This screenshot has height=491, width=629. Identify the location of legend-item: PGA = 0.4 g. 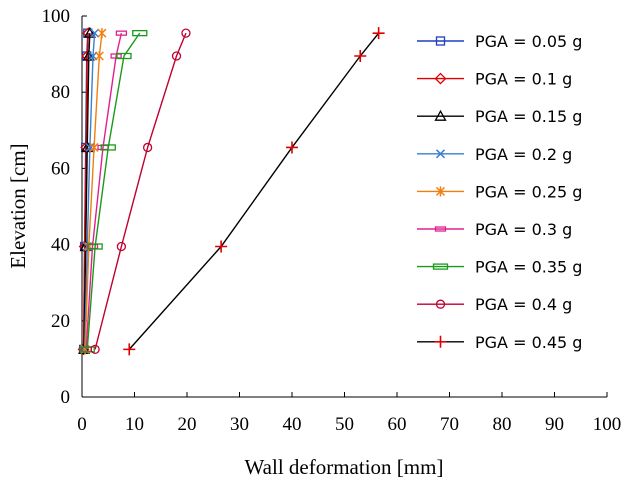
(494, 304).